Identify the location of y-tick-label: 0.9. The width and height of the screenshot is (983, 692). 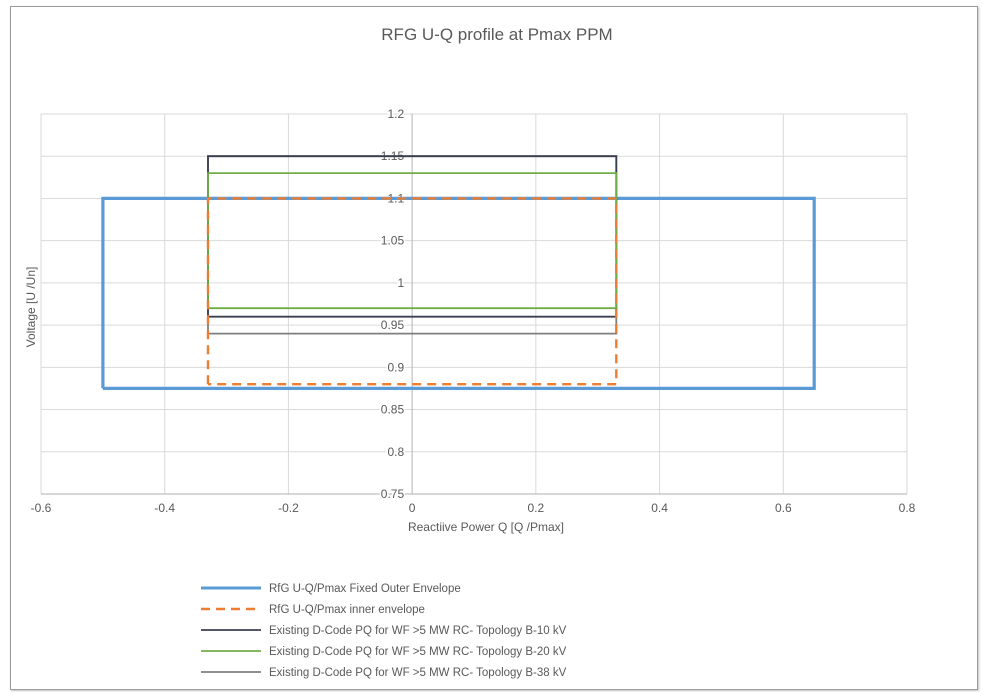
(395, 367).